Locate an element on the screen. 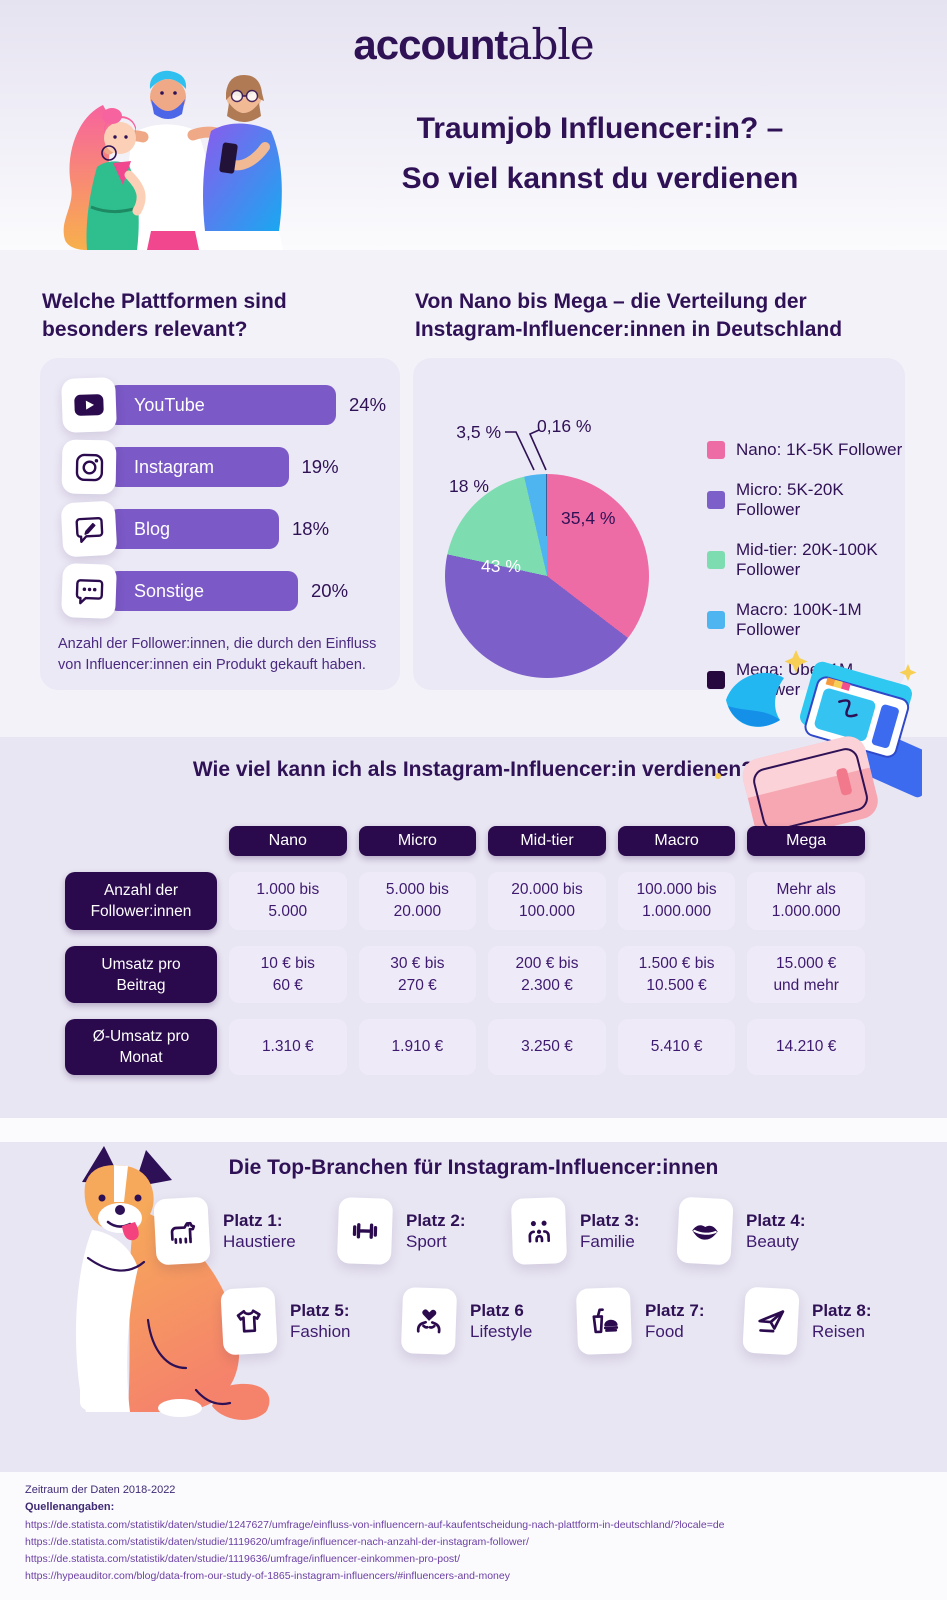 The image size is (947, 1600). branche-rank: Platz 6 is located at coordinates (497, 1310).